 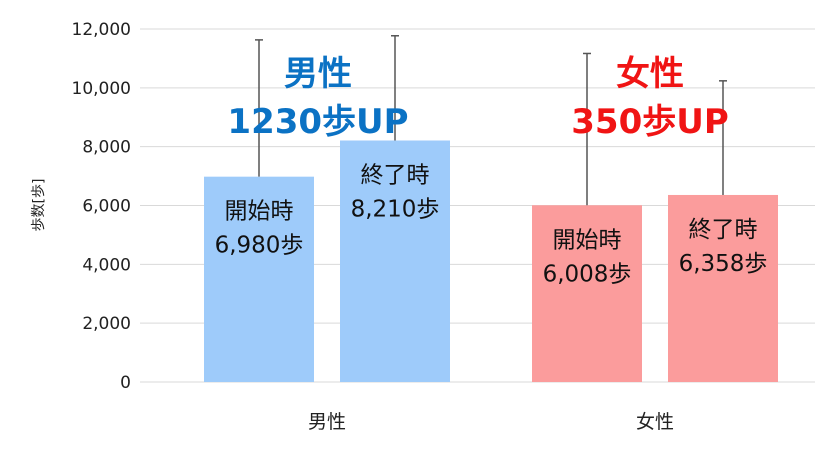 What do you see at coordinates (723, 264) in the screenshot?
I see `data-label: 6,358歩` at bounding box center [723, 264].